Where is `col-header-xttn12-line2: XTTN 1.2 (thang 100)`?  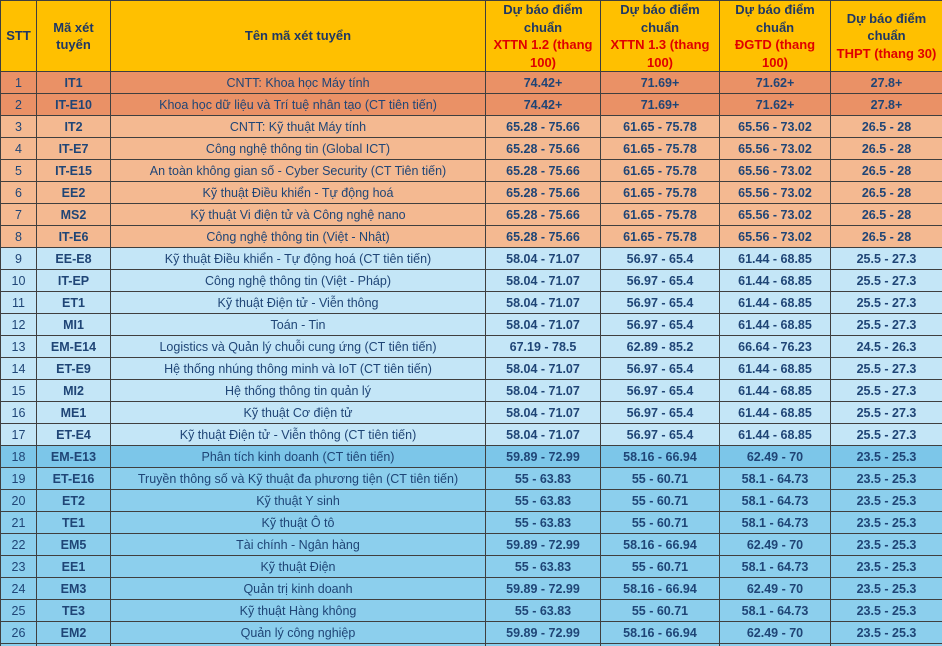
col-header-xttn12-line2: XTTN 1.2 (thang 100) is located at coordinates (543, 53).